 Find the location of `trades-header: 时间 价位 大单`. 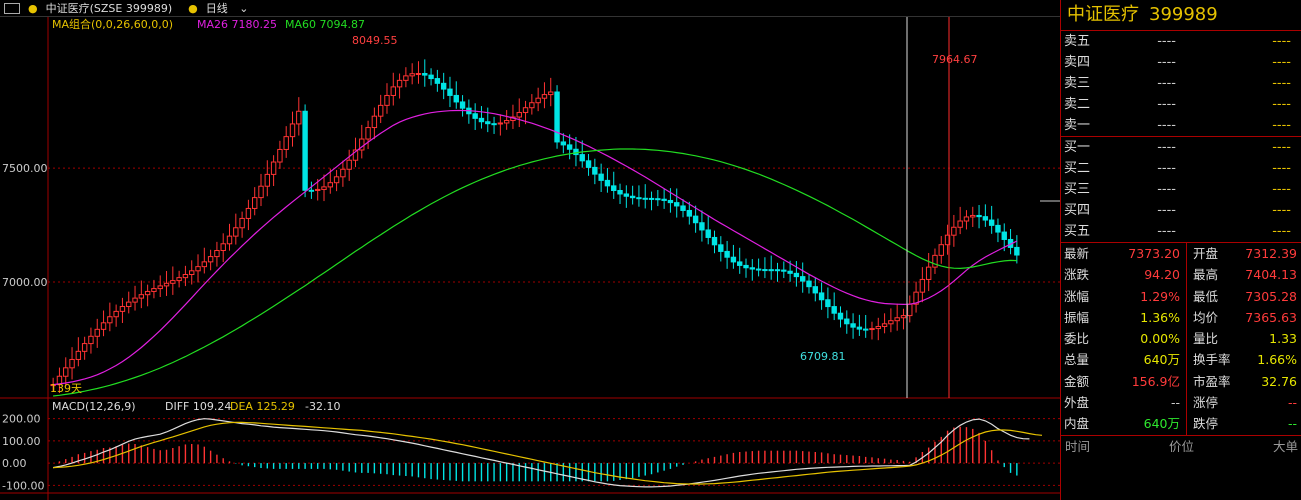

trades-header: 时间 价位 大单 is located at coordinates (1181, 447).